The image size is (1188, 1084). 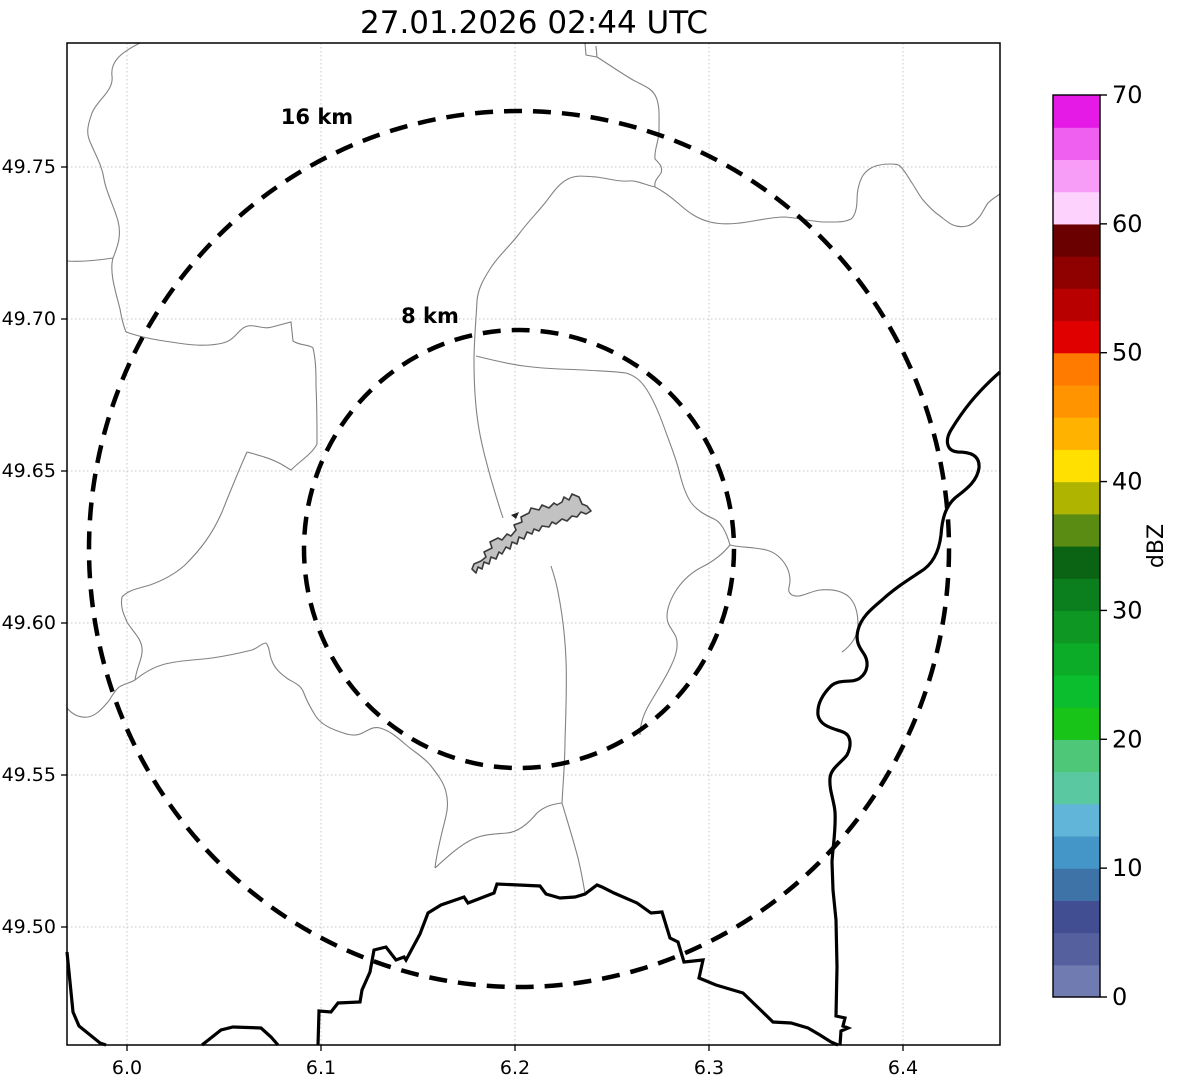 I want to click on y-tick-label: 49.65, so click(x=29, y=471).